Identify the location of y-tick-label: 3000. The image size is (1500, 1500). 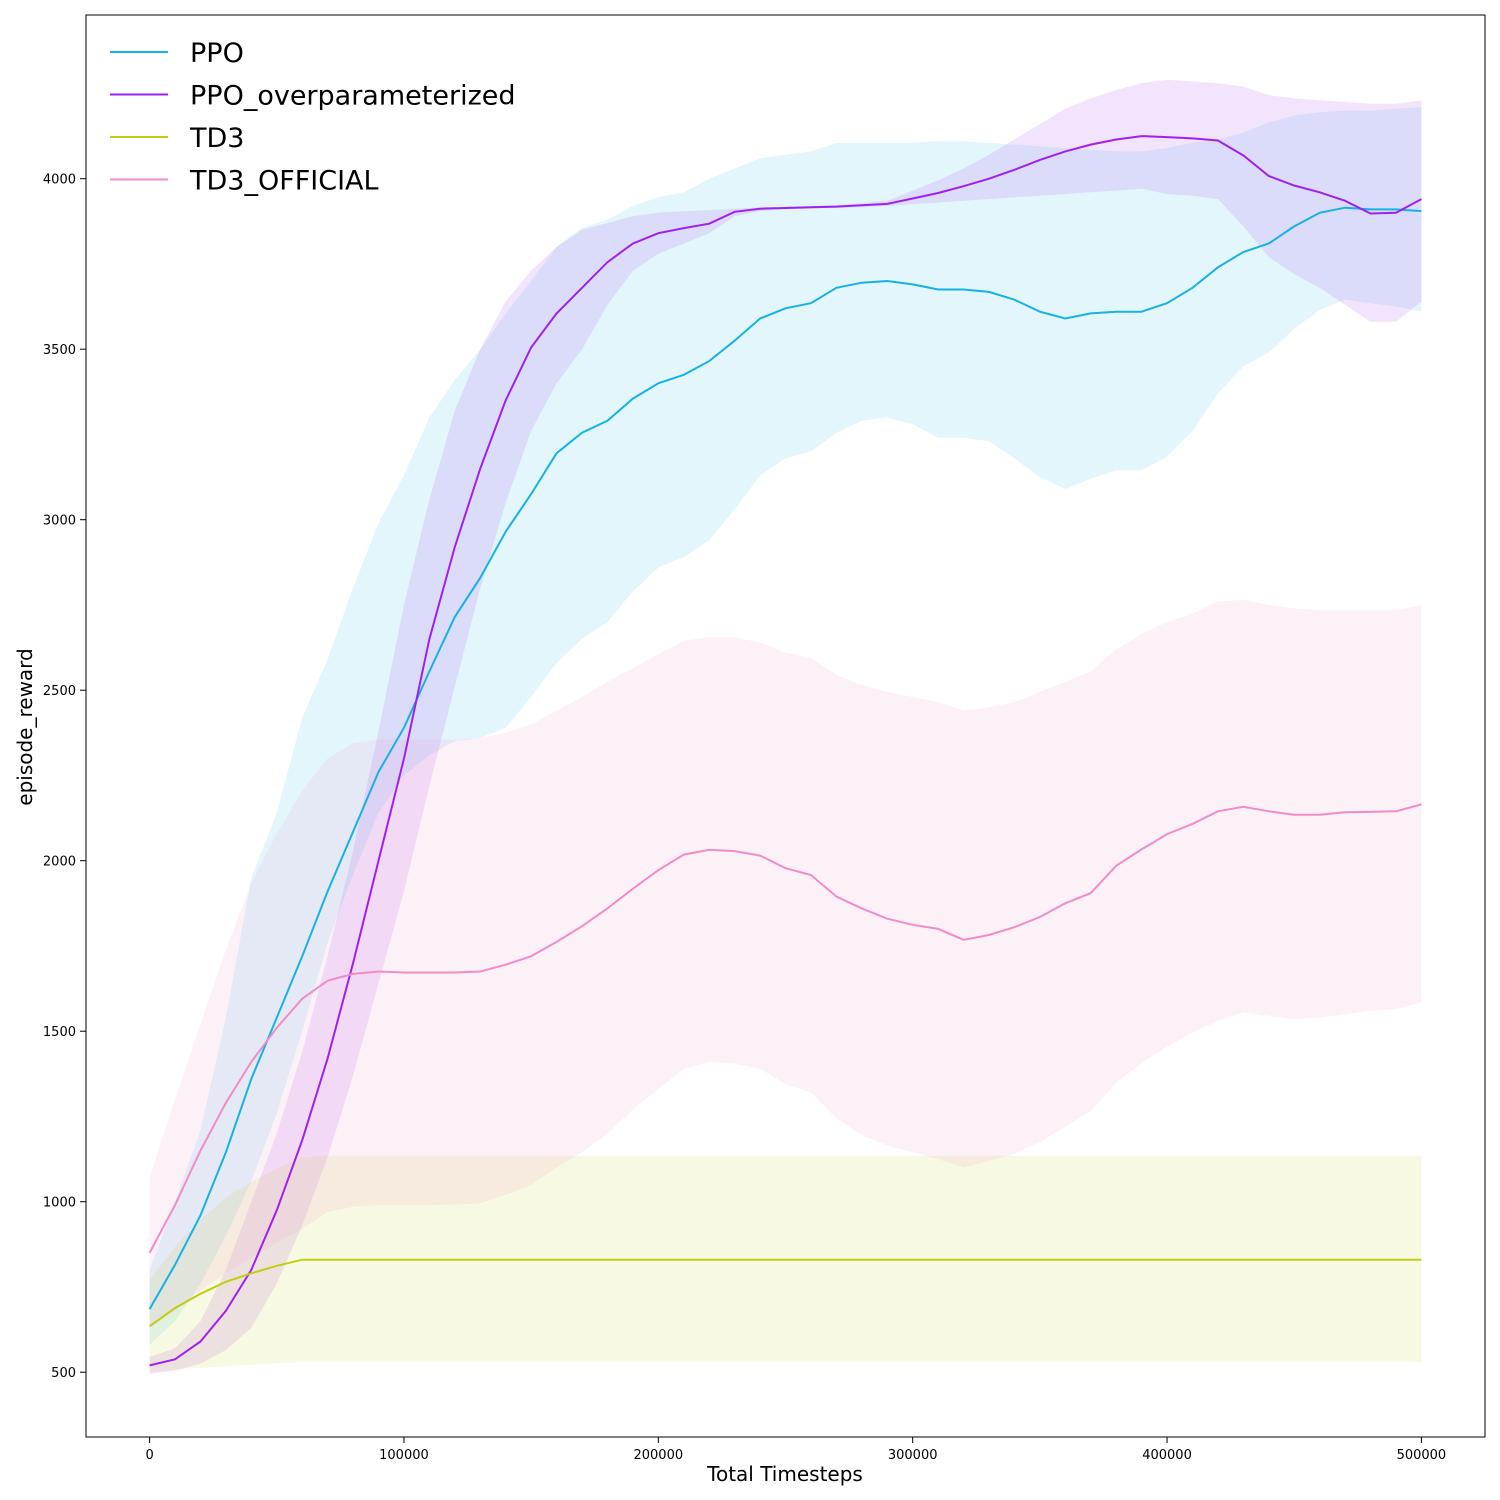
(59, 521).